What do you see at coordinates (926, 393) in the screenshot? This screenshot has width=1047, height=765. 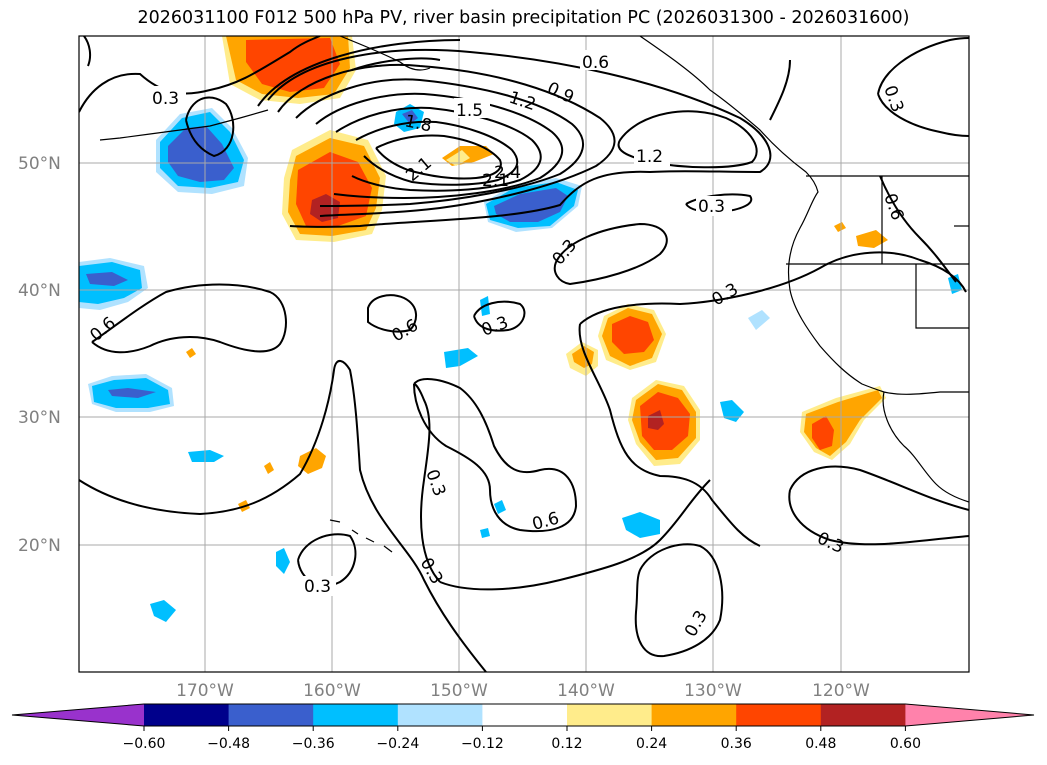 I see `coastline-gulf` at bounding box center [926, 393].